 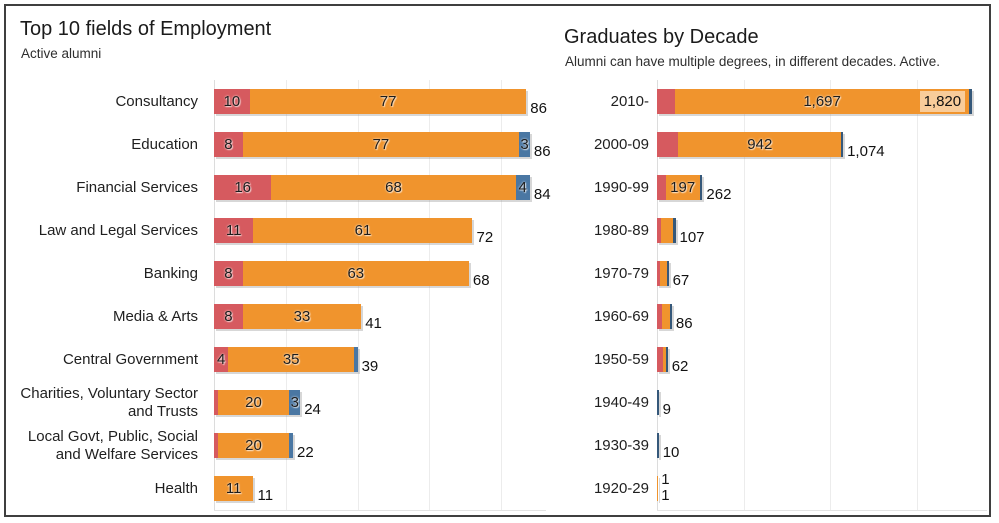 What do you see at coordinates (822, 445) in the screenshot?
I see `bar-row: 10` at bounding box center [822, 445].